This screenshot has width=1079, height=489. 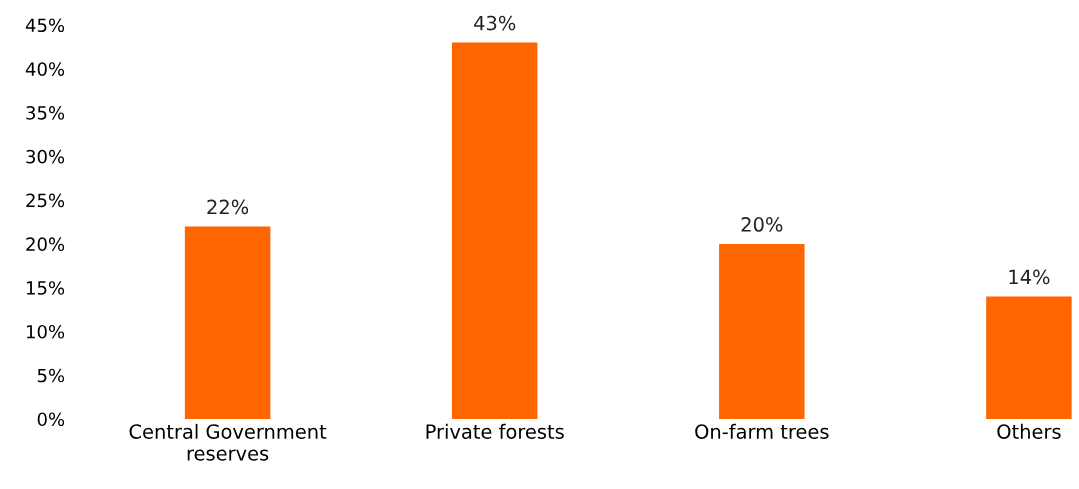 I want to click on x-tick-label: Private forests, so click(x=495, y=431).